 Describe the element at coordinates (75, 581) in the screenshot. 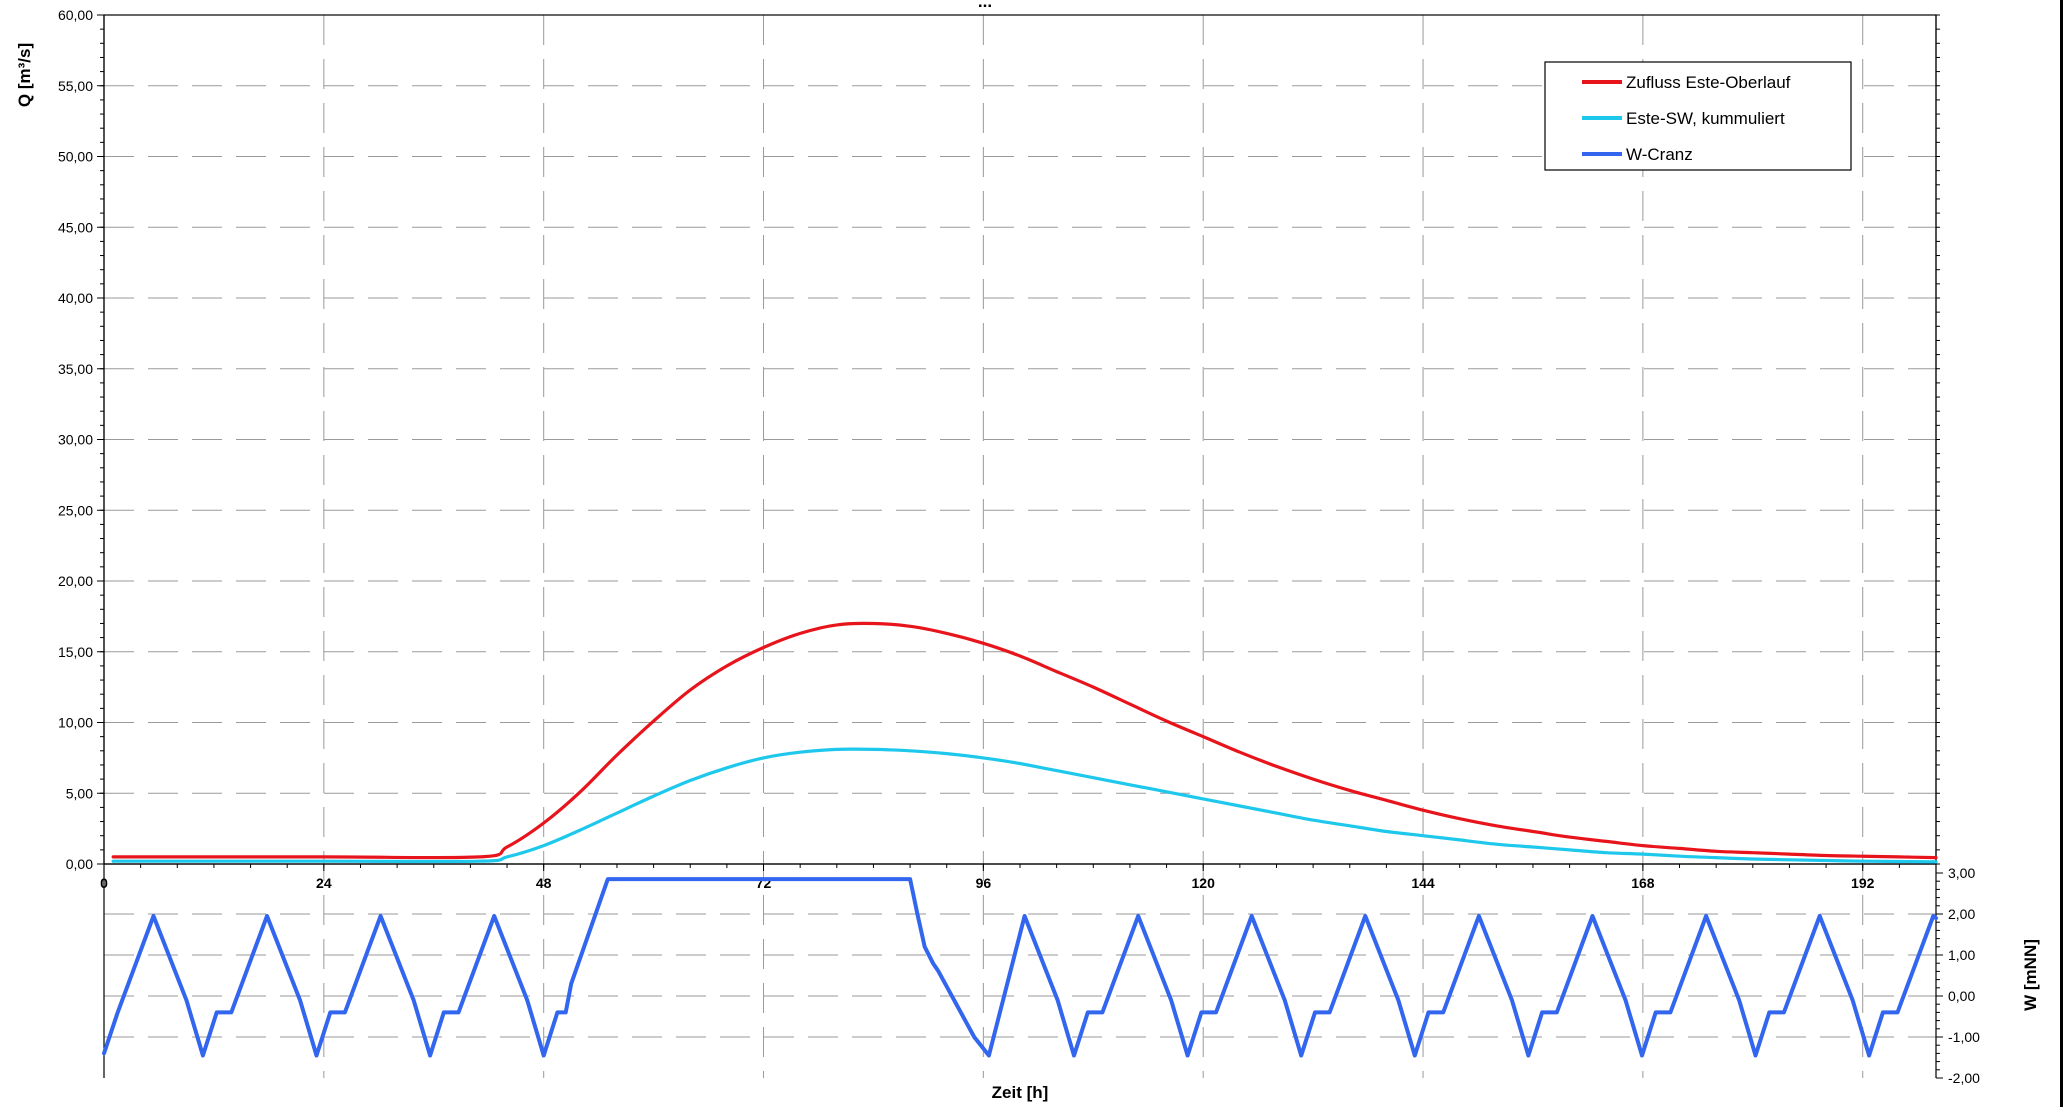

I see `y-left-tick-label: 20,00` at that location.